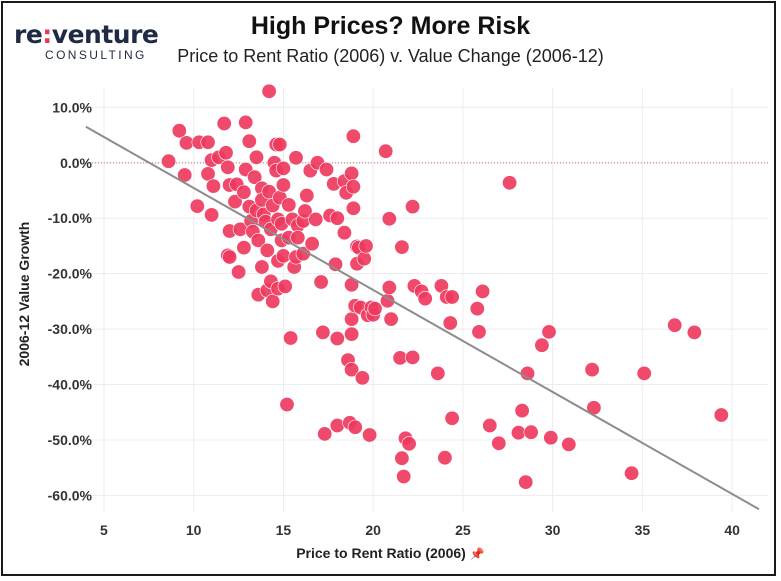 Image resolution: width=781 pixels, height=581 pixels. I want to click on y-tick-label: -30.0%, so click(70, 329).